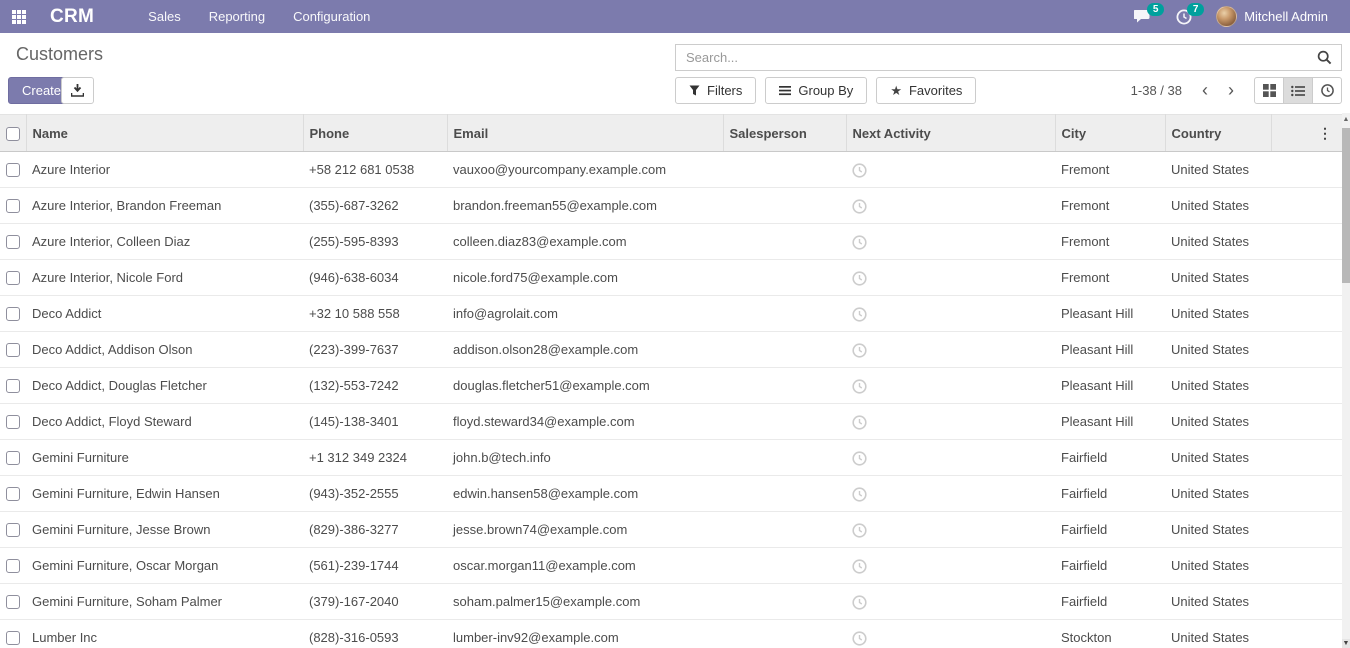 The width and height of the screenshot is (1350, 648). Describe the element at coordinates (1143, 16) in the screenshot. I see `messages-button: 5` at that location.